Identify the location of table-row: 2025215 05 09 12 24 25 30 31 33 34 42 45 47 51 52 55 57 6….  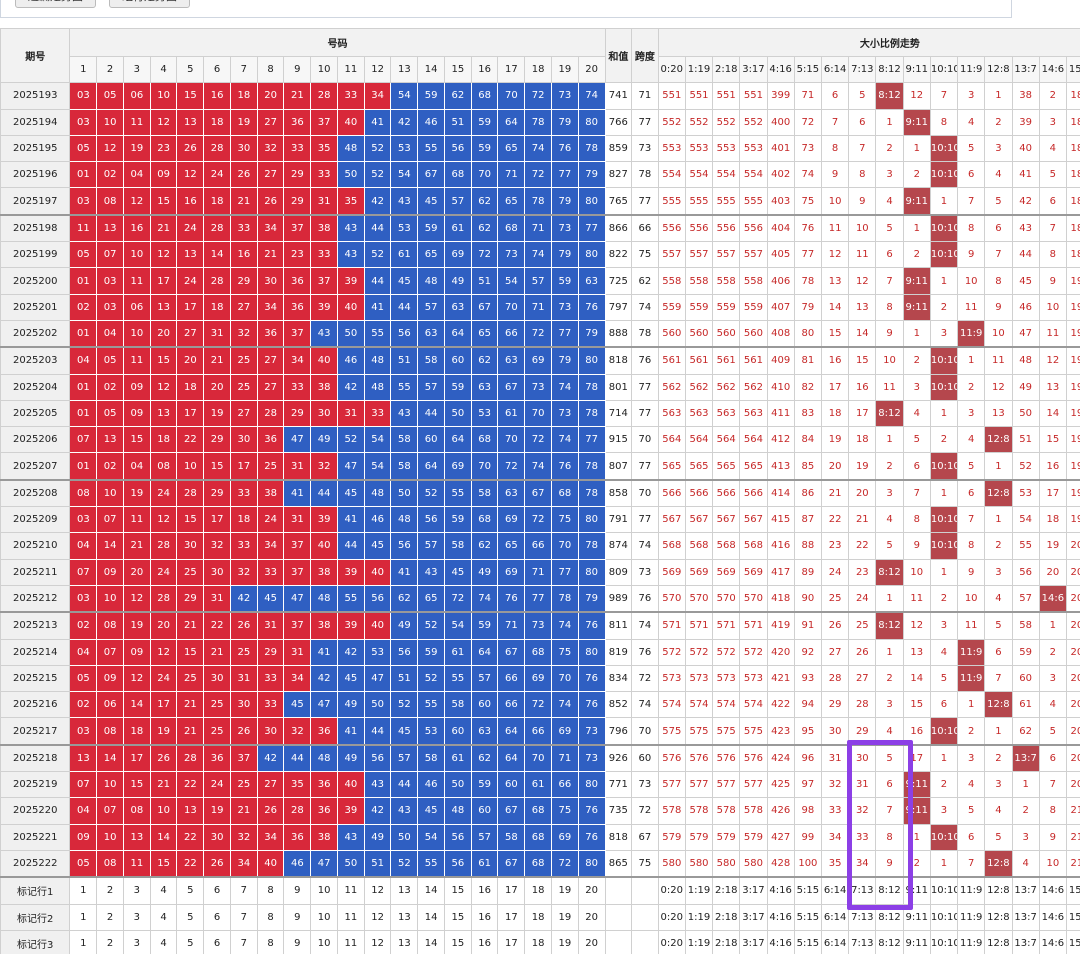
(540, 678).